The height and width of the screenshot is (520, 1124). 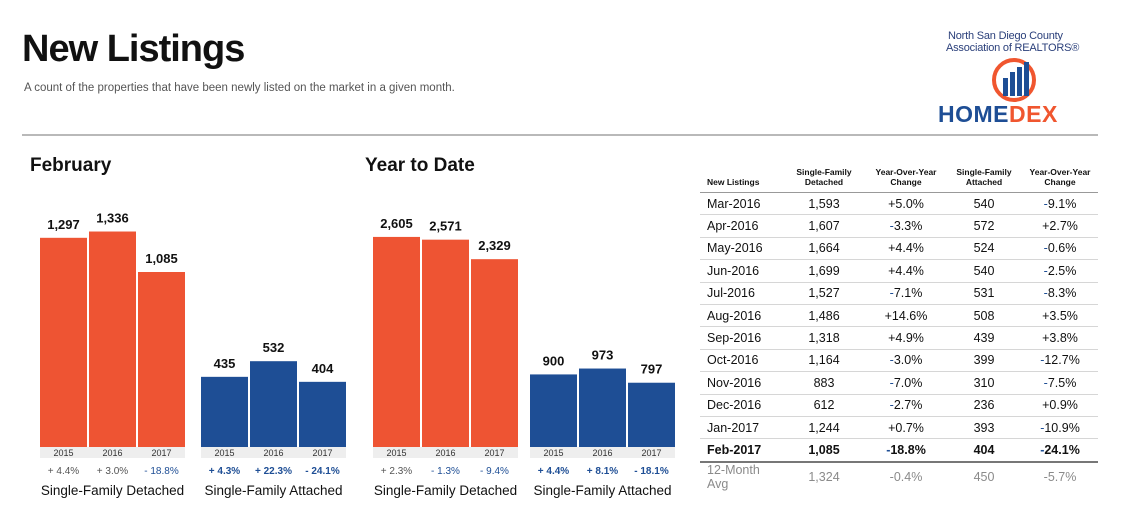 I want to click on table-cell: Oct-2016, so click(x=741, y=361).